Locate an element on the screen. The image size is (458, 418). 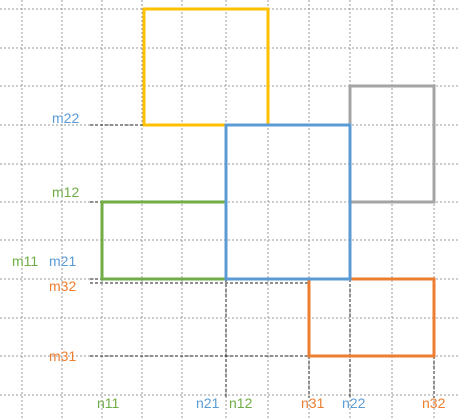
label-m31: m31 is located at coordinates (62, 356).